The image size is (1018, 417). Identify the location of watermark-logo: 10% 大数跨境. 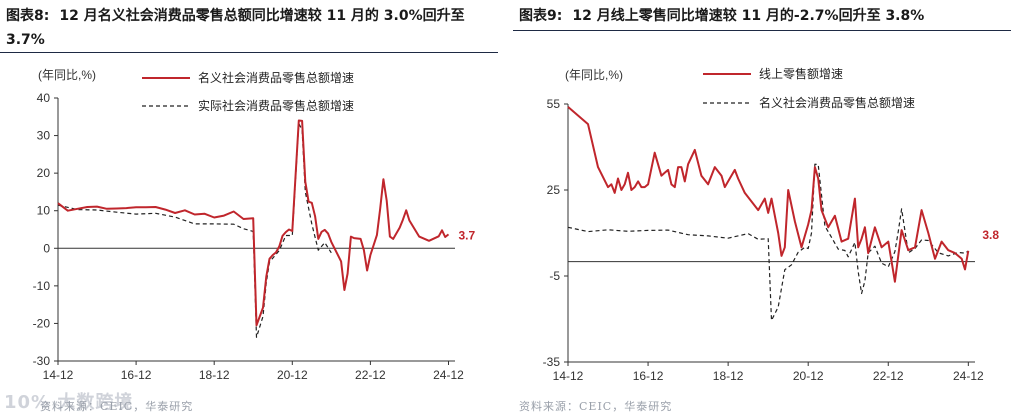
(69, 402).